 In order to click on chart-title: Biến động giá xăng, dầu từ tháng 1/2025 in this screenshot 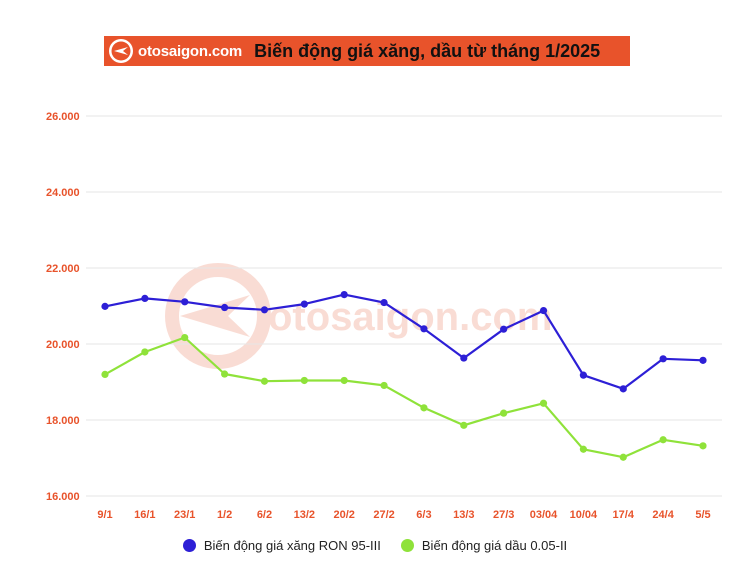, I will do `click(427, 50)`.